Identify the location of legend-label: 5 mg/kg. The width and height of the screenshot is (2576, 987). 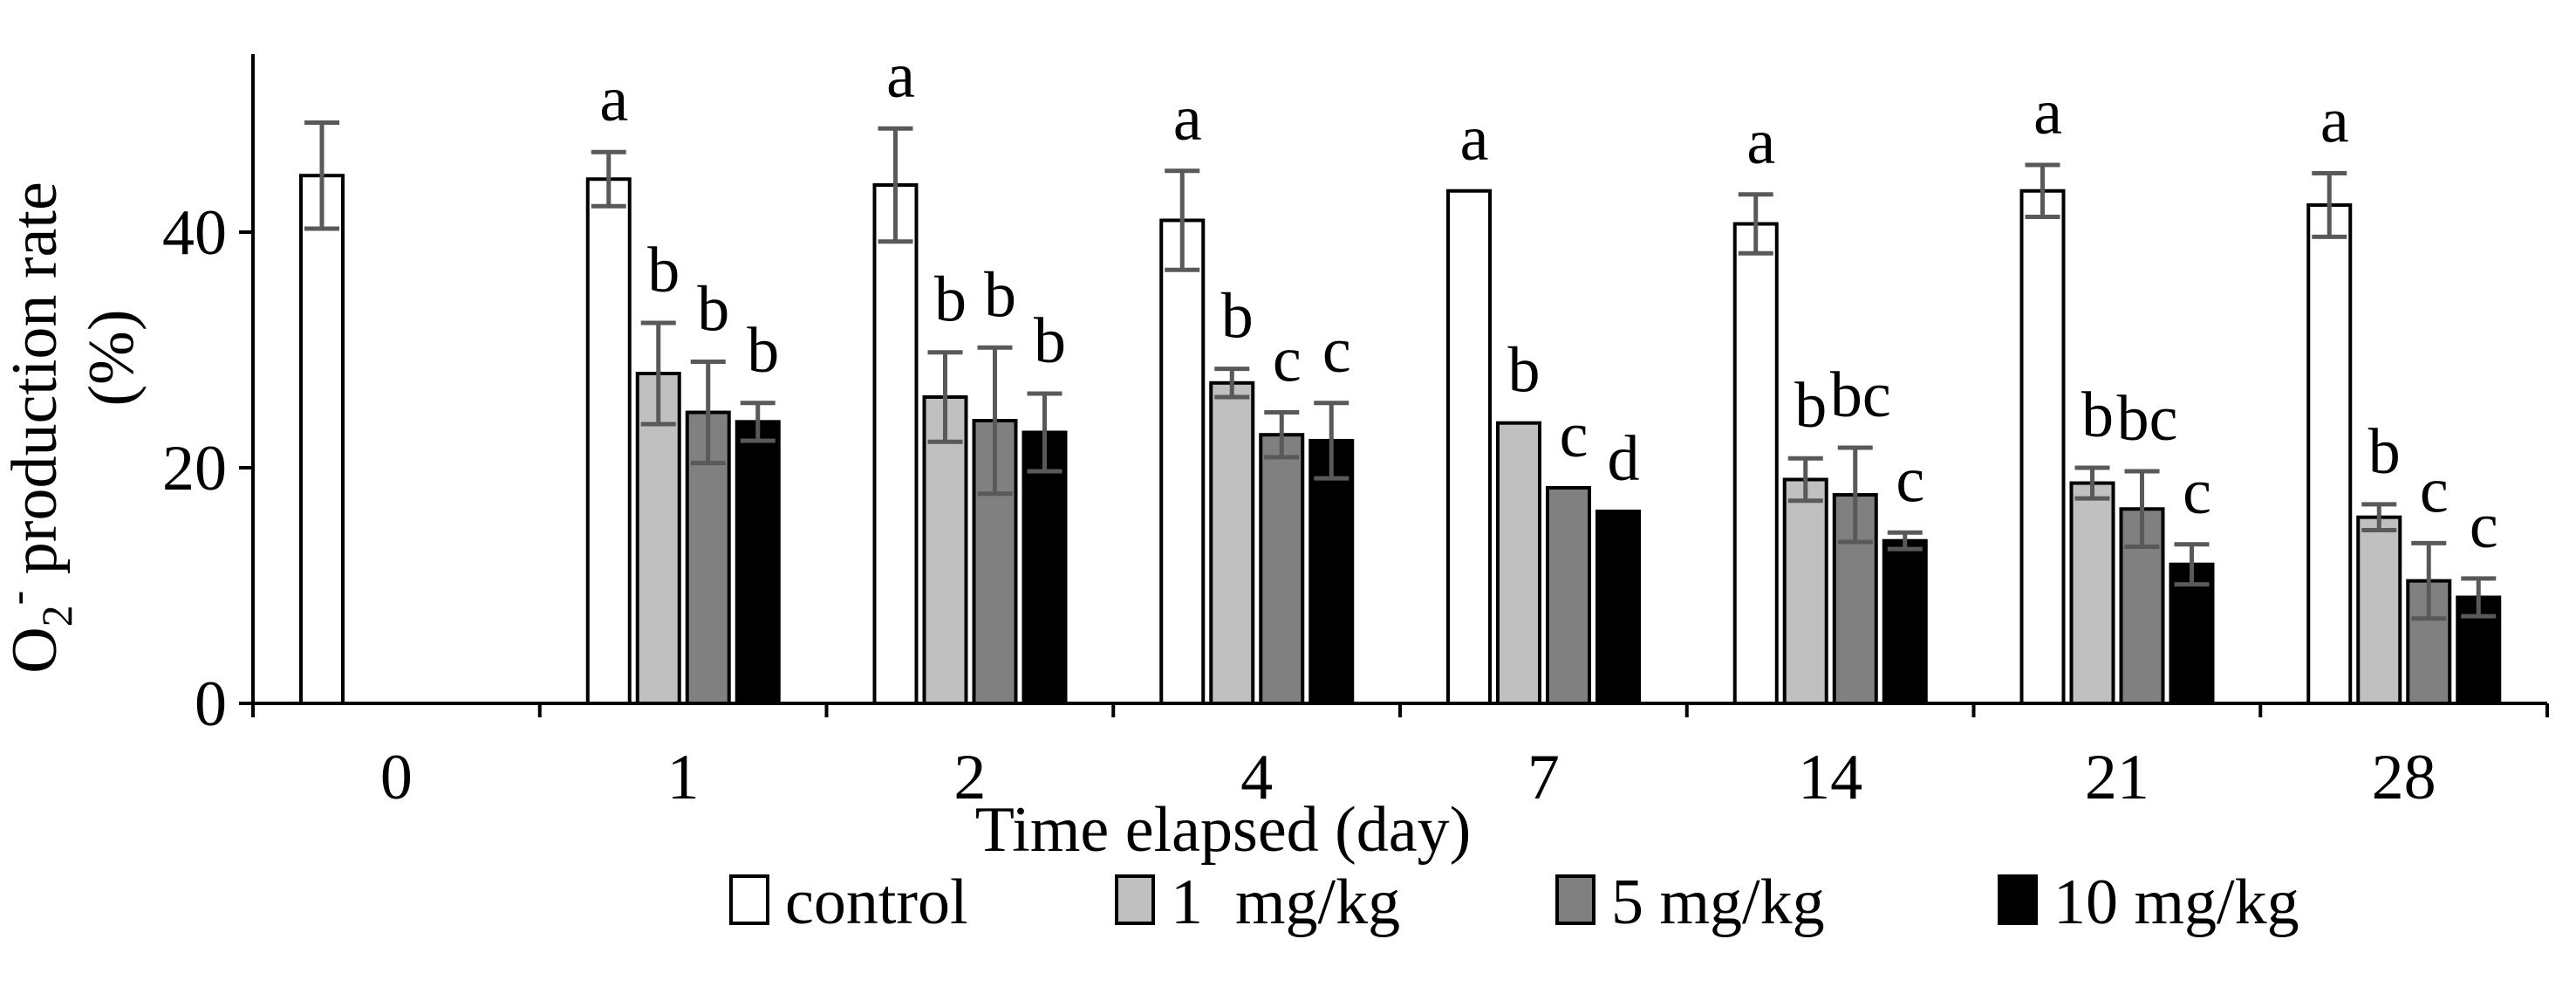
(1718, 903).